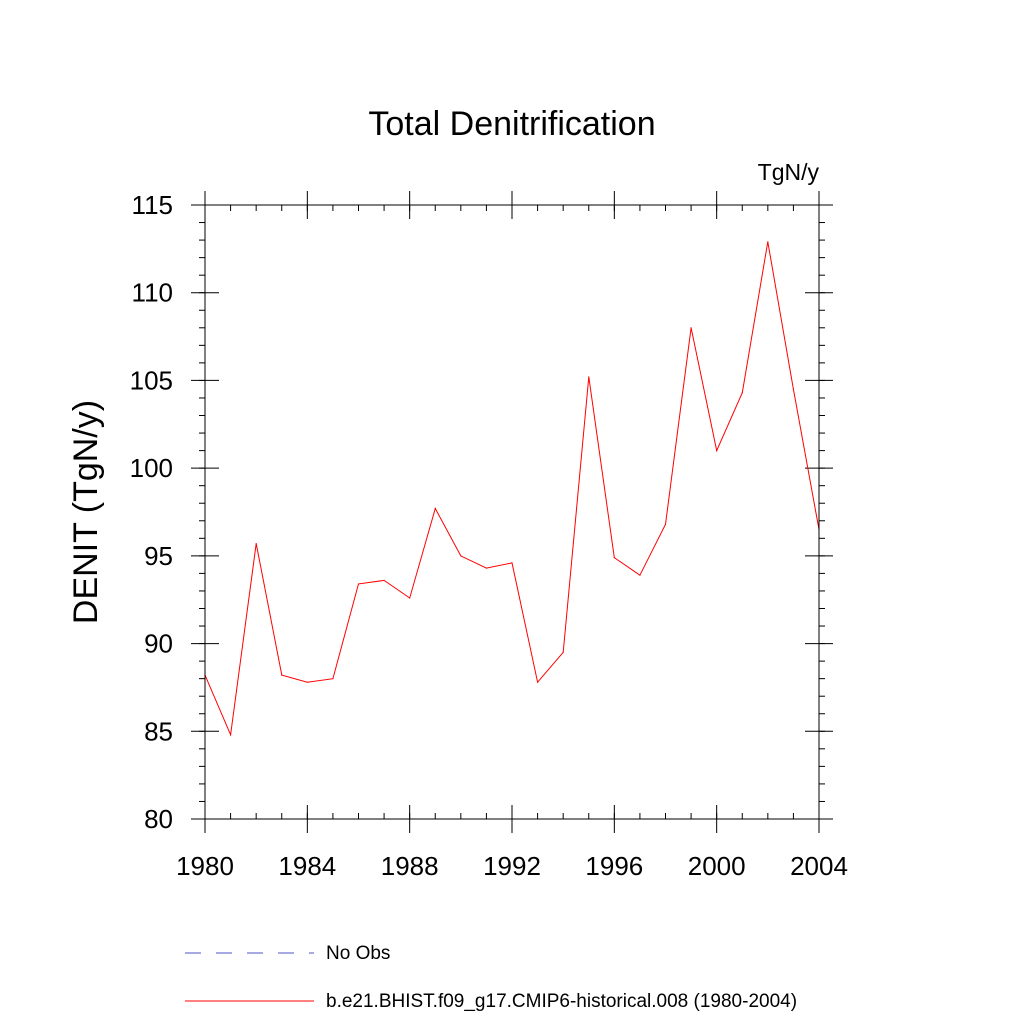  What do you see at coordinates (152, 293) in the screenshot?
I see `y-tick-label: 110` at bounding box center [152, 293].